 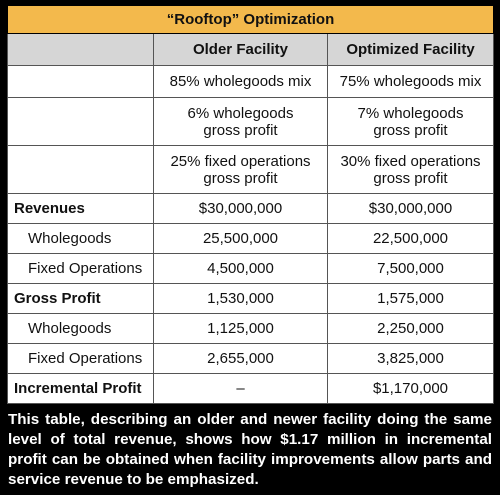 I want to click on cell-line: 30% fixed operations, so click(x=410, y=161).